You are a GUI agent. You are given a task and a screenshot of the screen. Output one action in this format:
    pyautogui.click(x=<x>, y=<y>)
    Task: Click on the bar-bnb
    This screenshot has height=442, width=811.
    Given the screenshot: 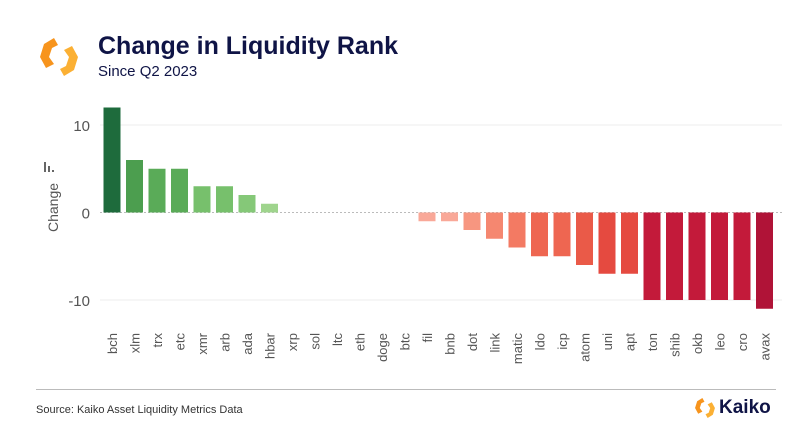 What is the action you would take?
    pyautogui.click(x=449, y=217)
    